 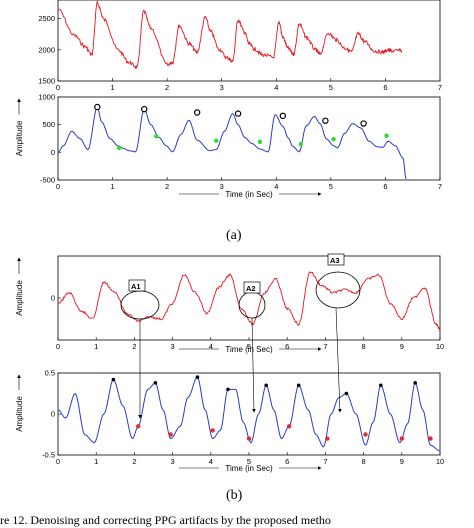 I want to click on panel-a_top: 0 1 2 3 4 5 6 7 1500 2000 2500, so click(x=240, y=46).